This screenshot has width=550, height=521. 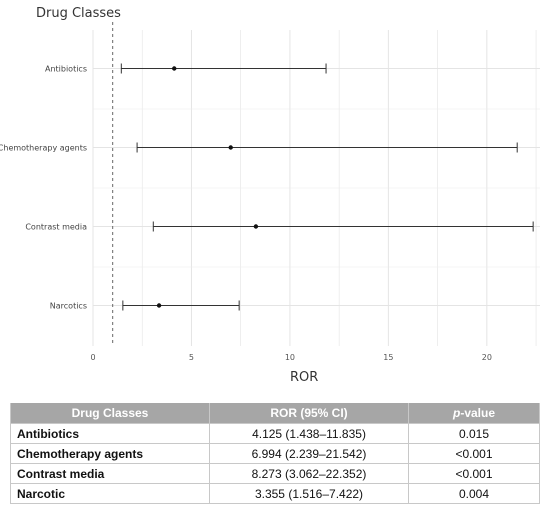 What do you see at coordinates (78, 13) in the screenshot?
I see `chart-title: Drug Classes` at bounding box center [78, 13].